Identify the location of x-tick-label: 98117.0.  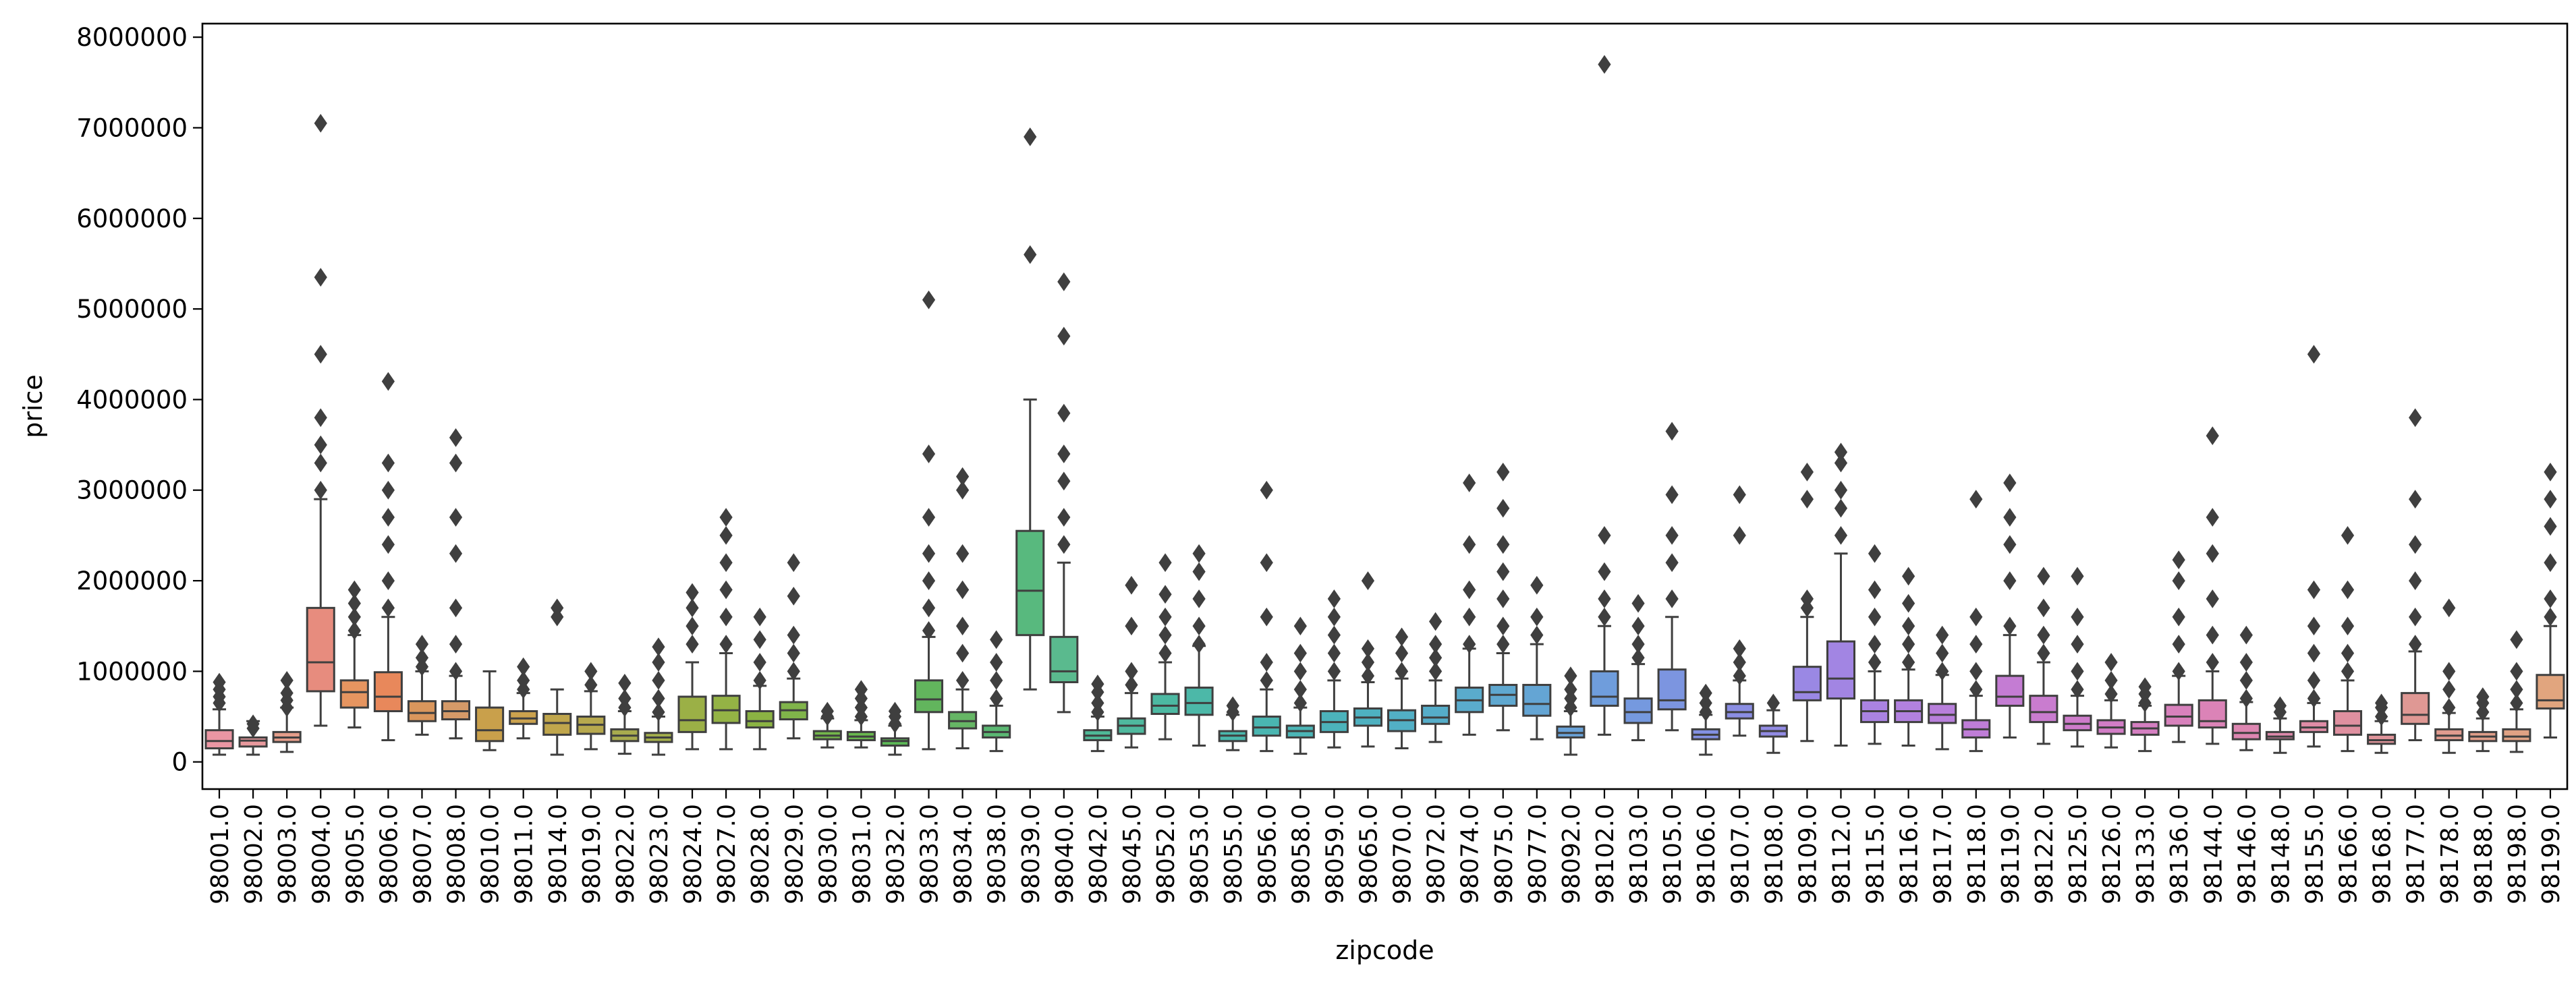
(1943, 854).